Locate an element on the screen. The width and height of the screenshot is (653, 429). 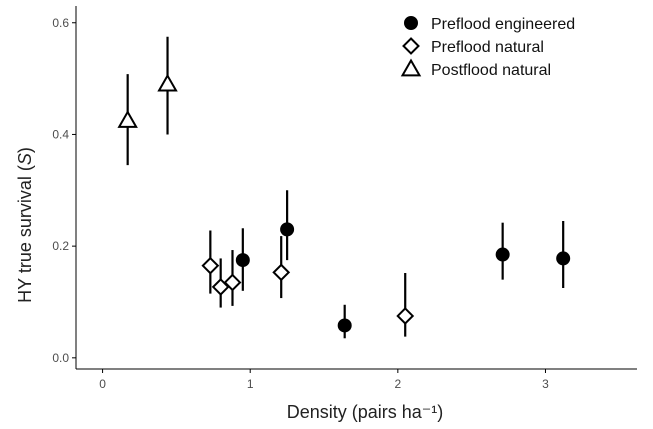
legend-label: Postflood natural is located at coordinates (491, 70).